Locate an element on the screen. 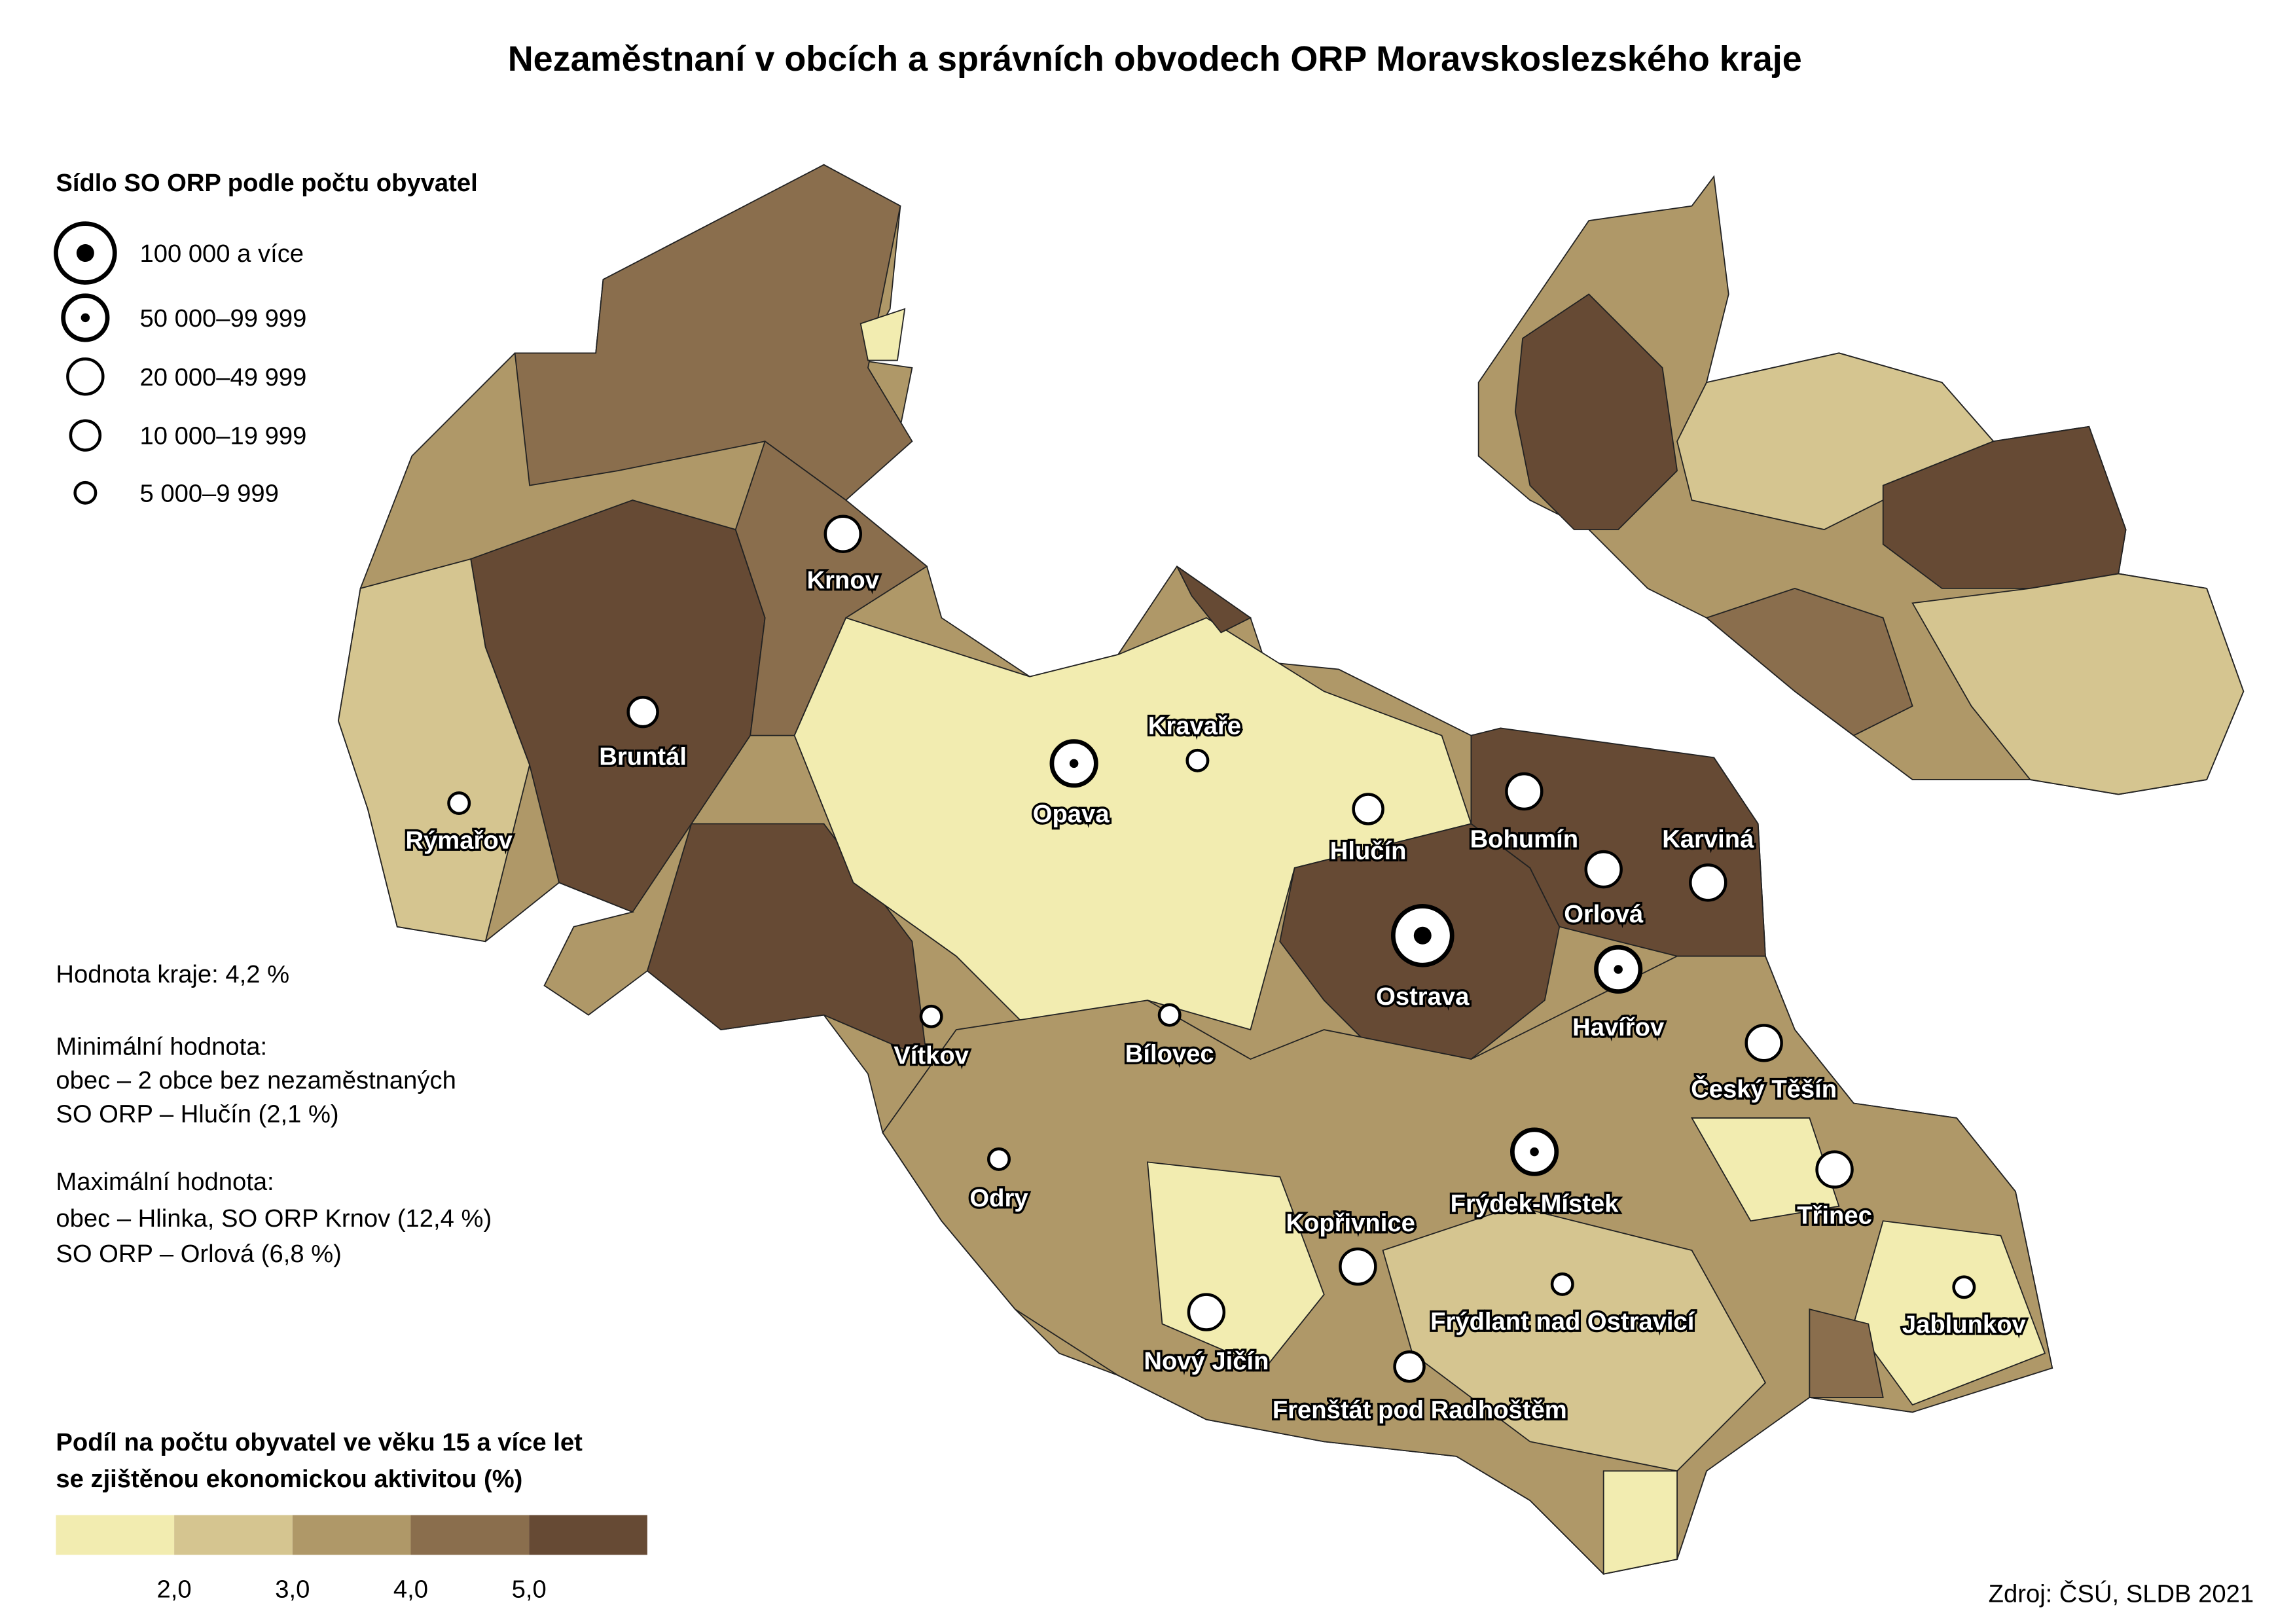 The width and height of the screenshot is (2295, 1624). min-line: SO ORP – Hlučín (2,1 %) is located at coordinates (197, 1114).